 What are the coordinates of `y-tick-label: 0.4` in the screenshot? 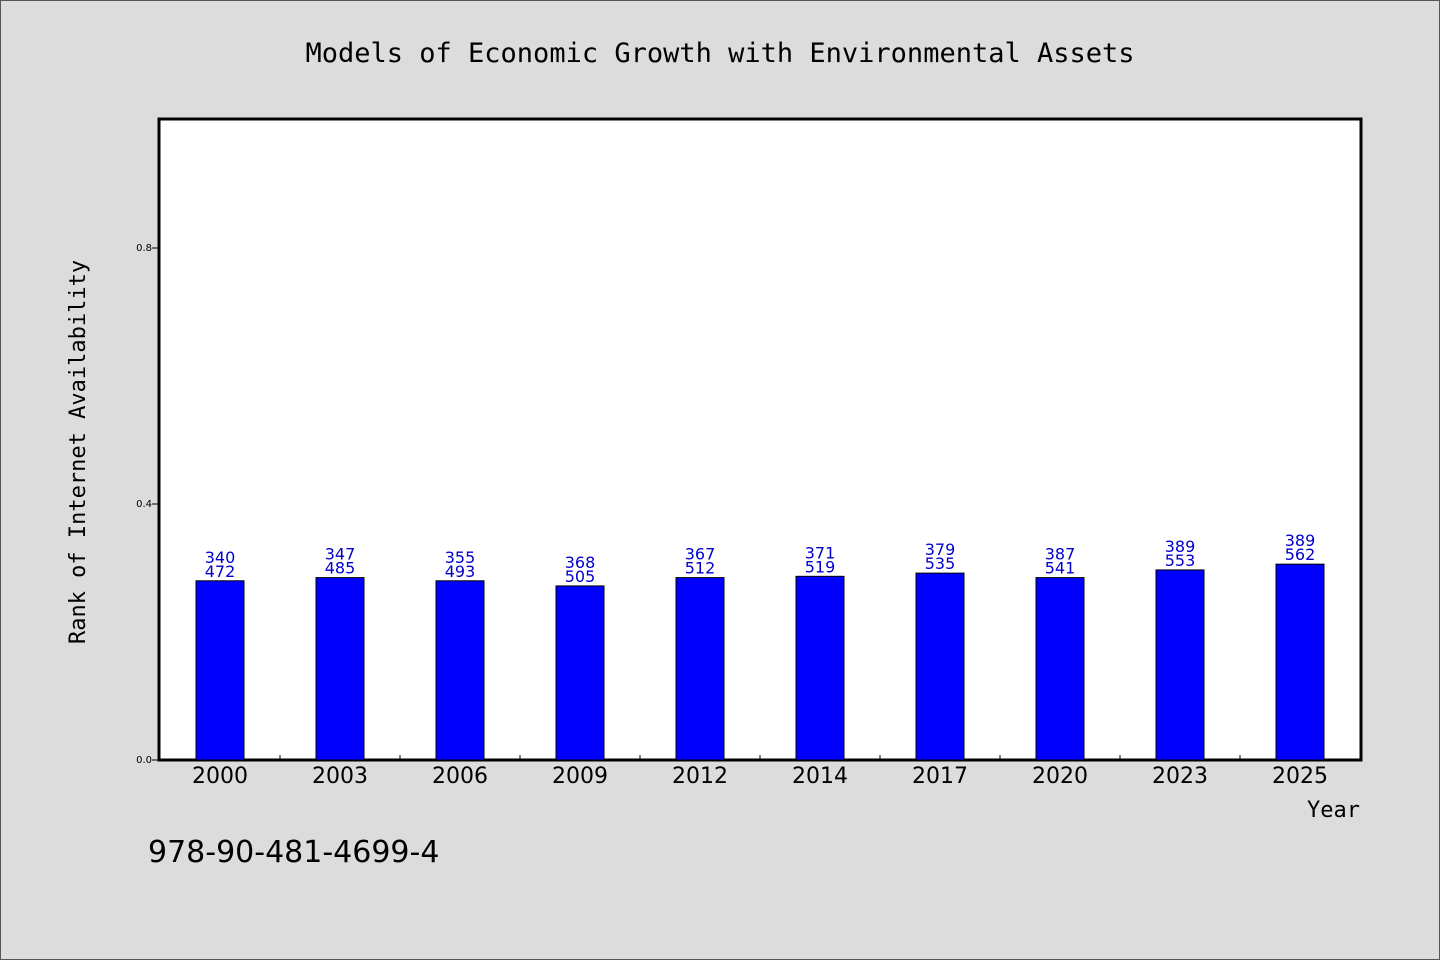 It's located at (144, 504).